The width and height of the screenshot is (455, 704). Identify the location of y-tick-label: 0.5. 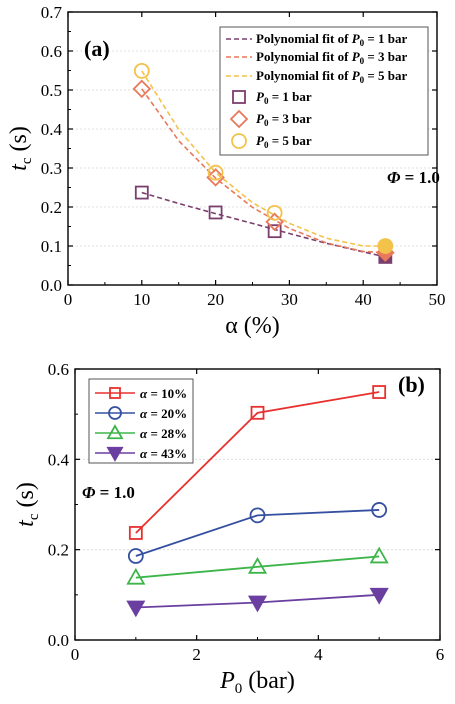
(51, 90).